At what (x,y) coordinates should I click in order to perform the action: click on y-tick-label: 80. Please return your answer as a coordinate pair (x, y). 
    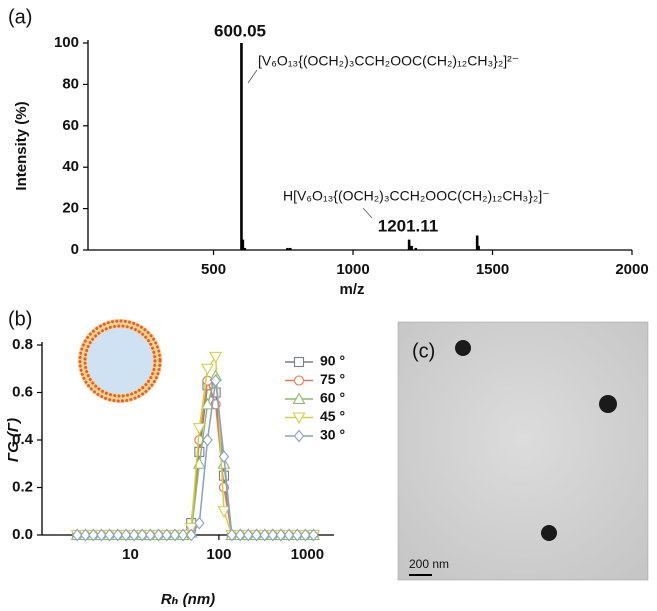
    Looking at the image, I should click on (70, 83).